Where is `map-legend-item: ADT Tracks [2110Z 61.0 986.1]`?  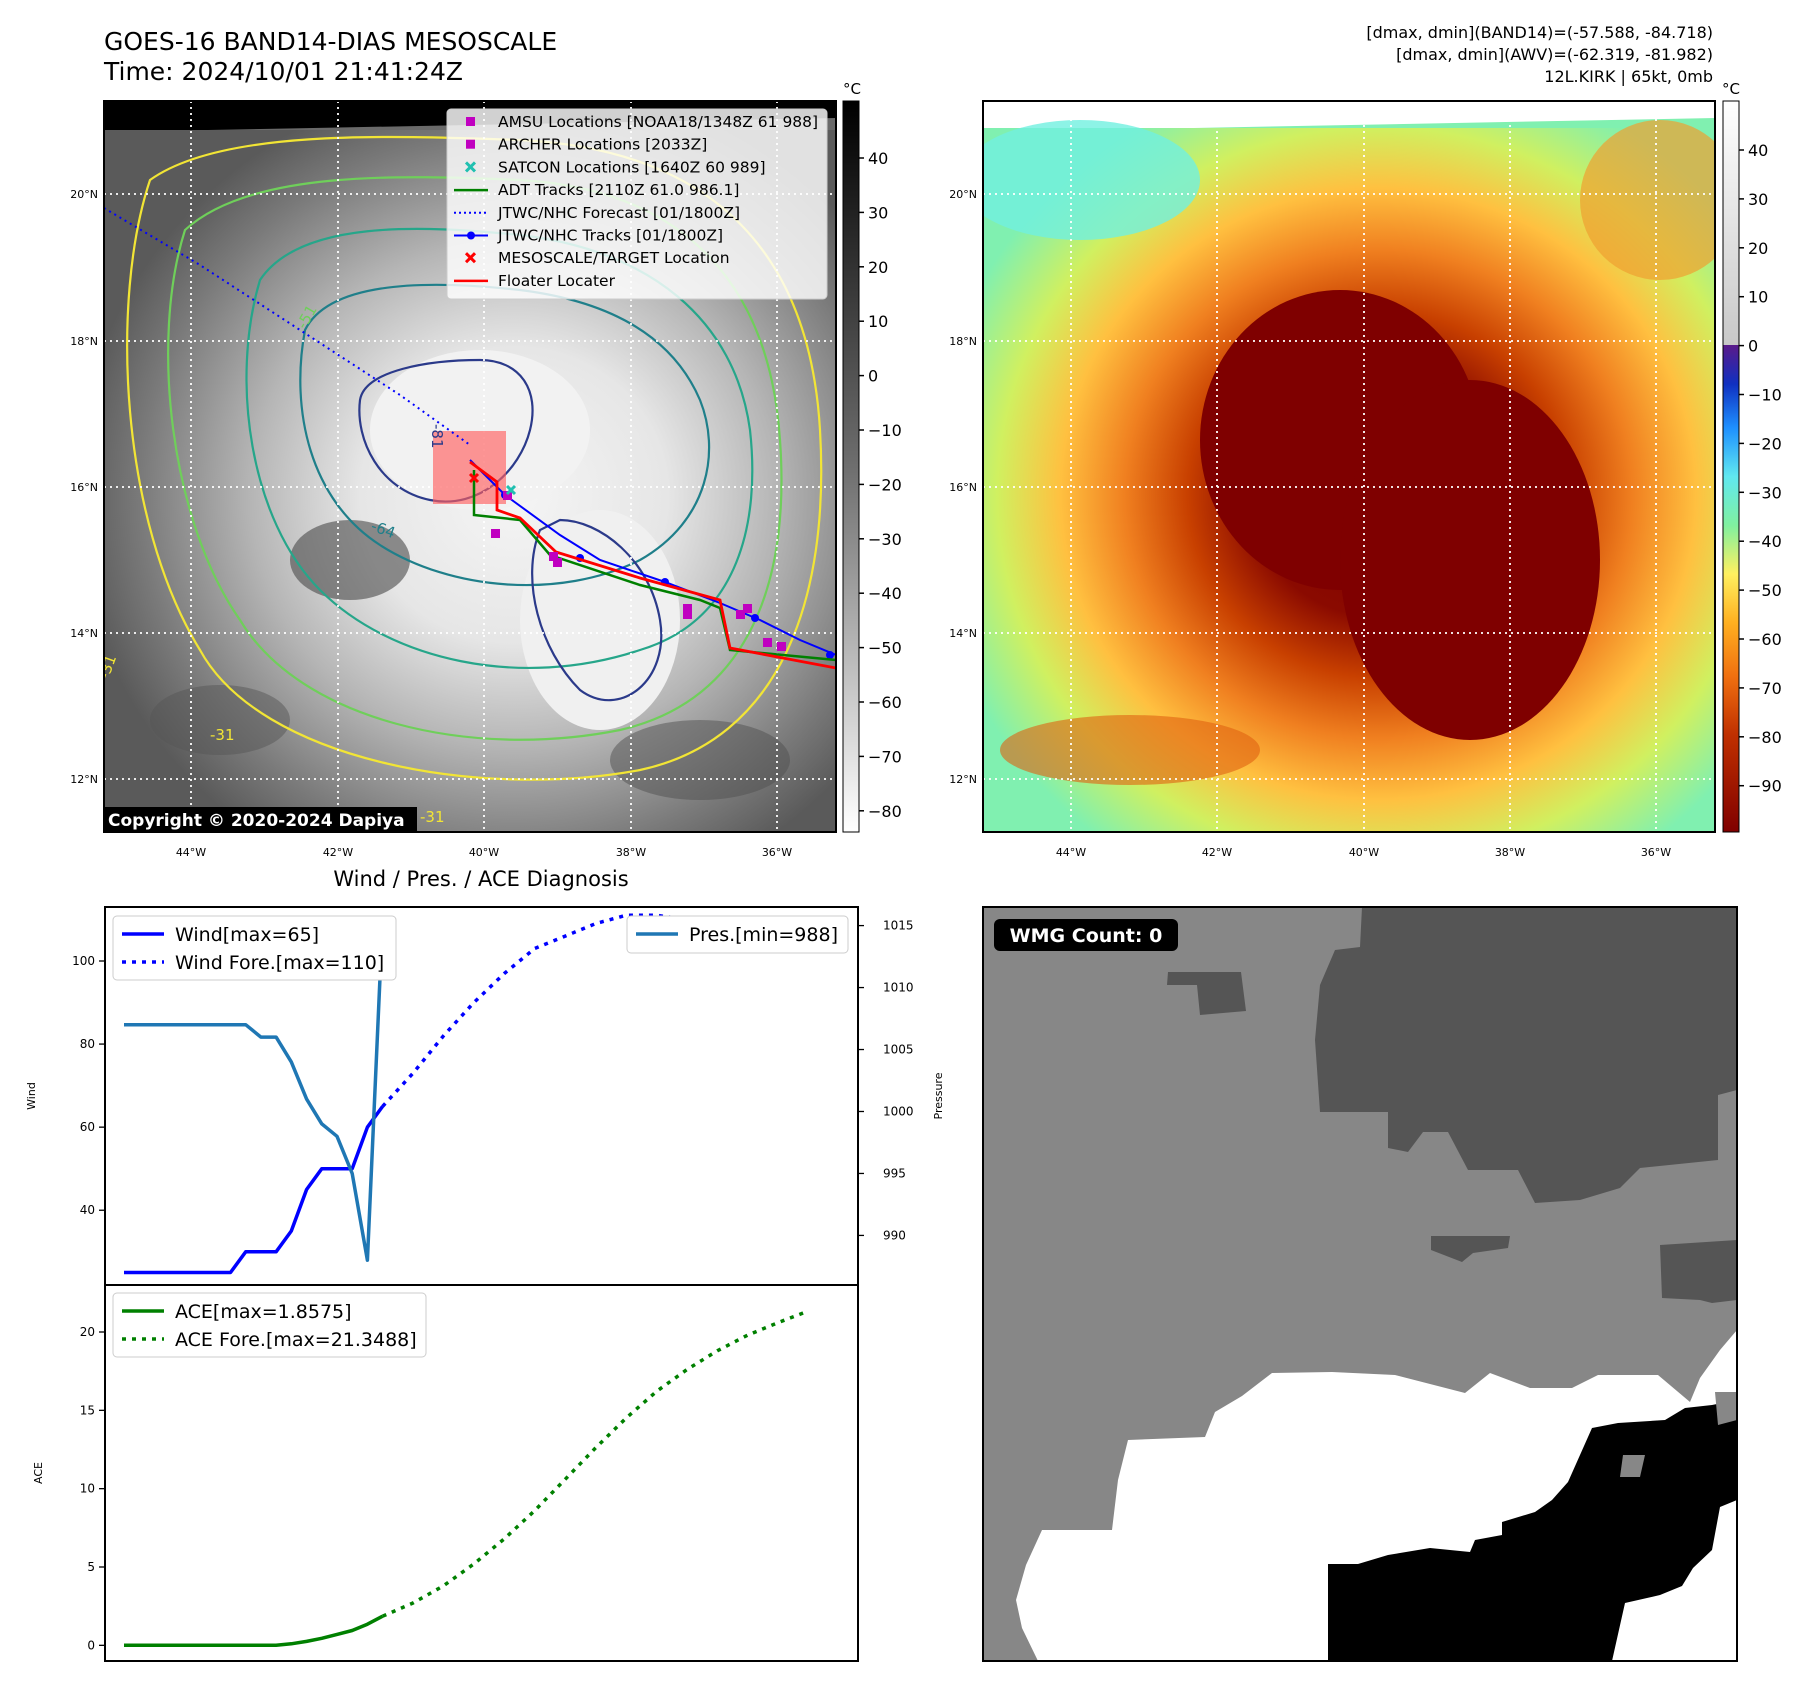 map-legend-item: ADT Tracks [2110Z 61.0 986.1] is located at coordinates (596, 190).